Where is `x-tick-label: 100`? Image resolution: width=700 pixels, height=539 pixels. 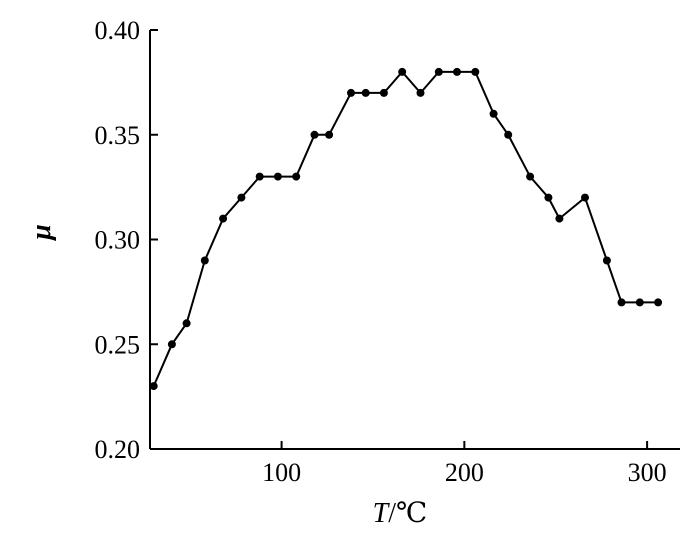 x-tick-label: 100 is located at coordinates (281, 472).